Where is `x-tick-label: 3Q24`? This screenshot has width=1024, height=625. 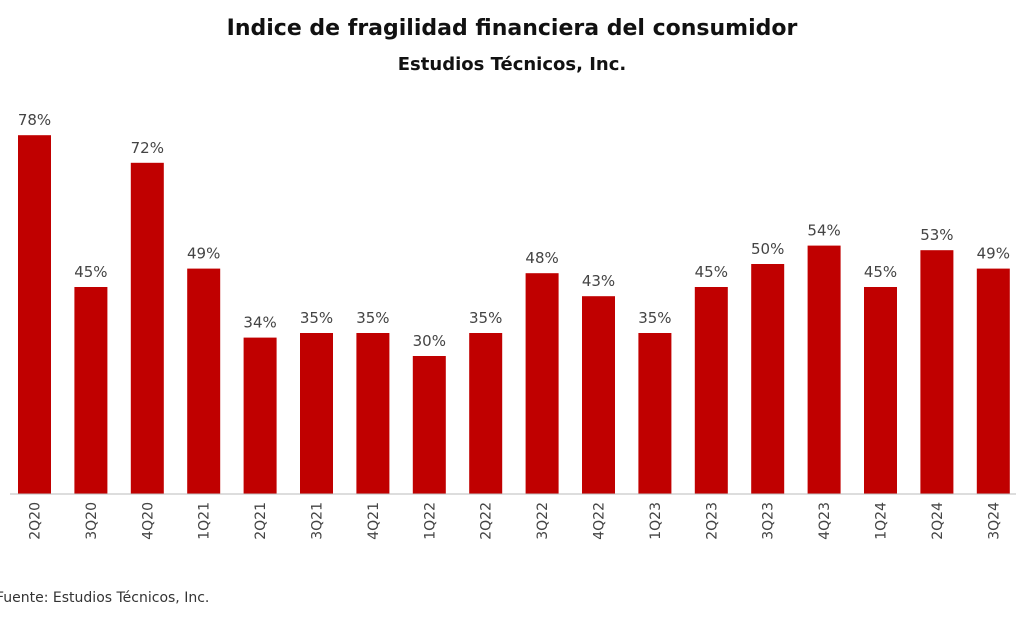
x-tick-label: 3Q24 is located at coordinates (994, 521).